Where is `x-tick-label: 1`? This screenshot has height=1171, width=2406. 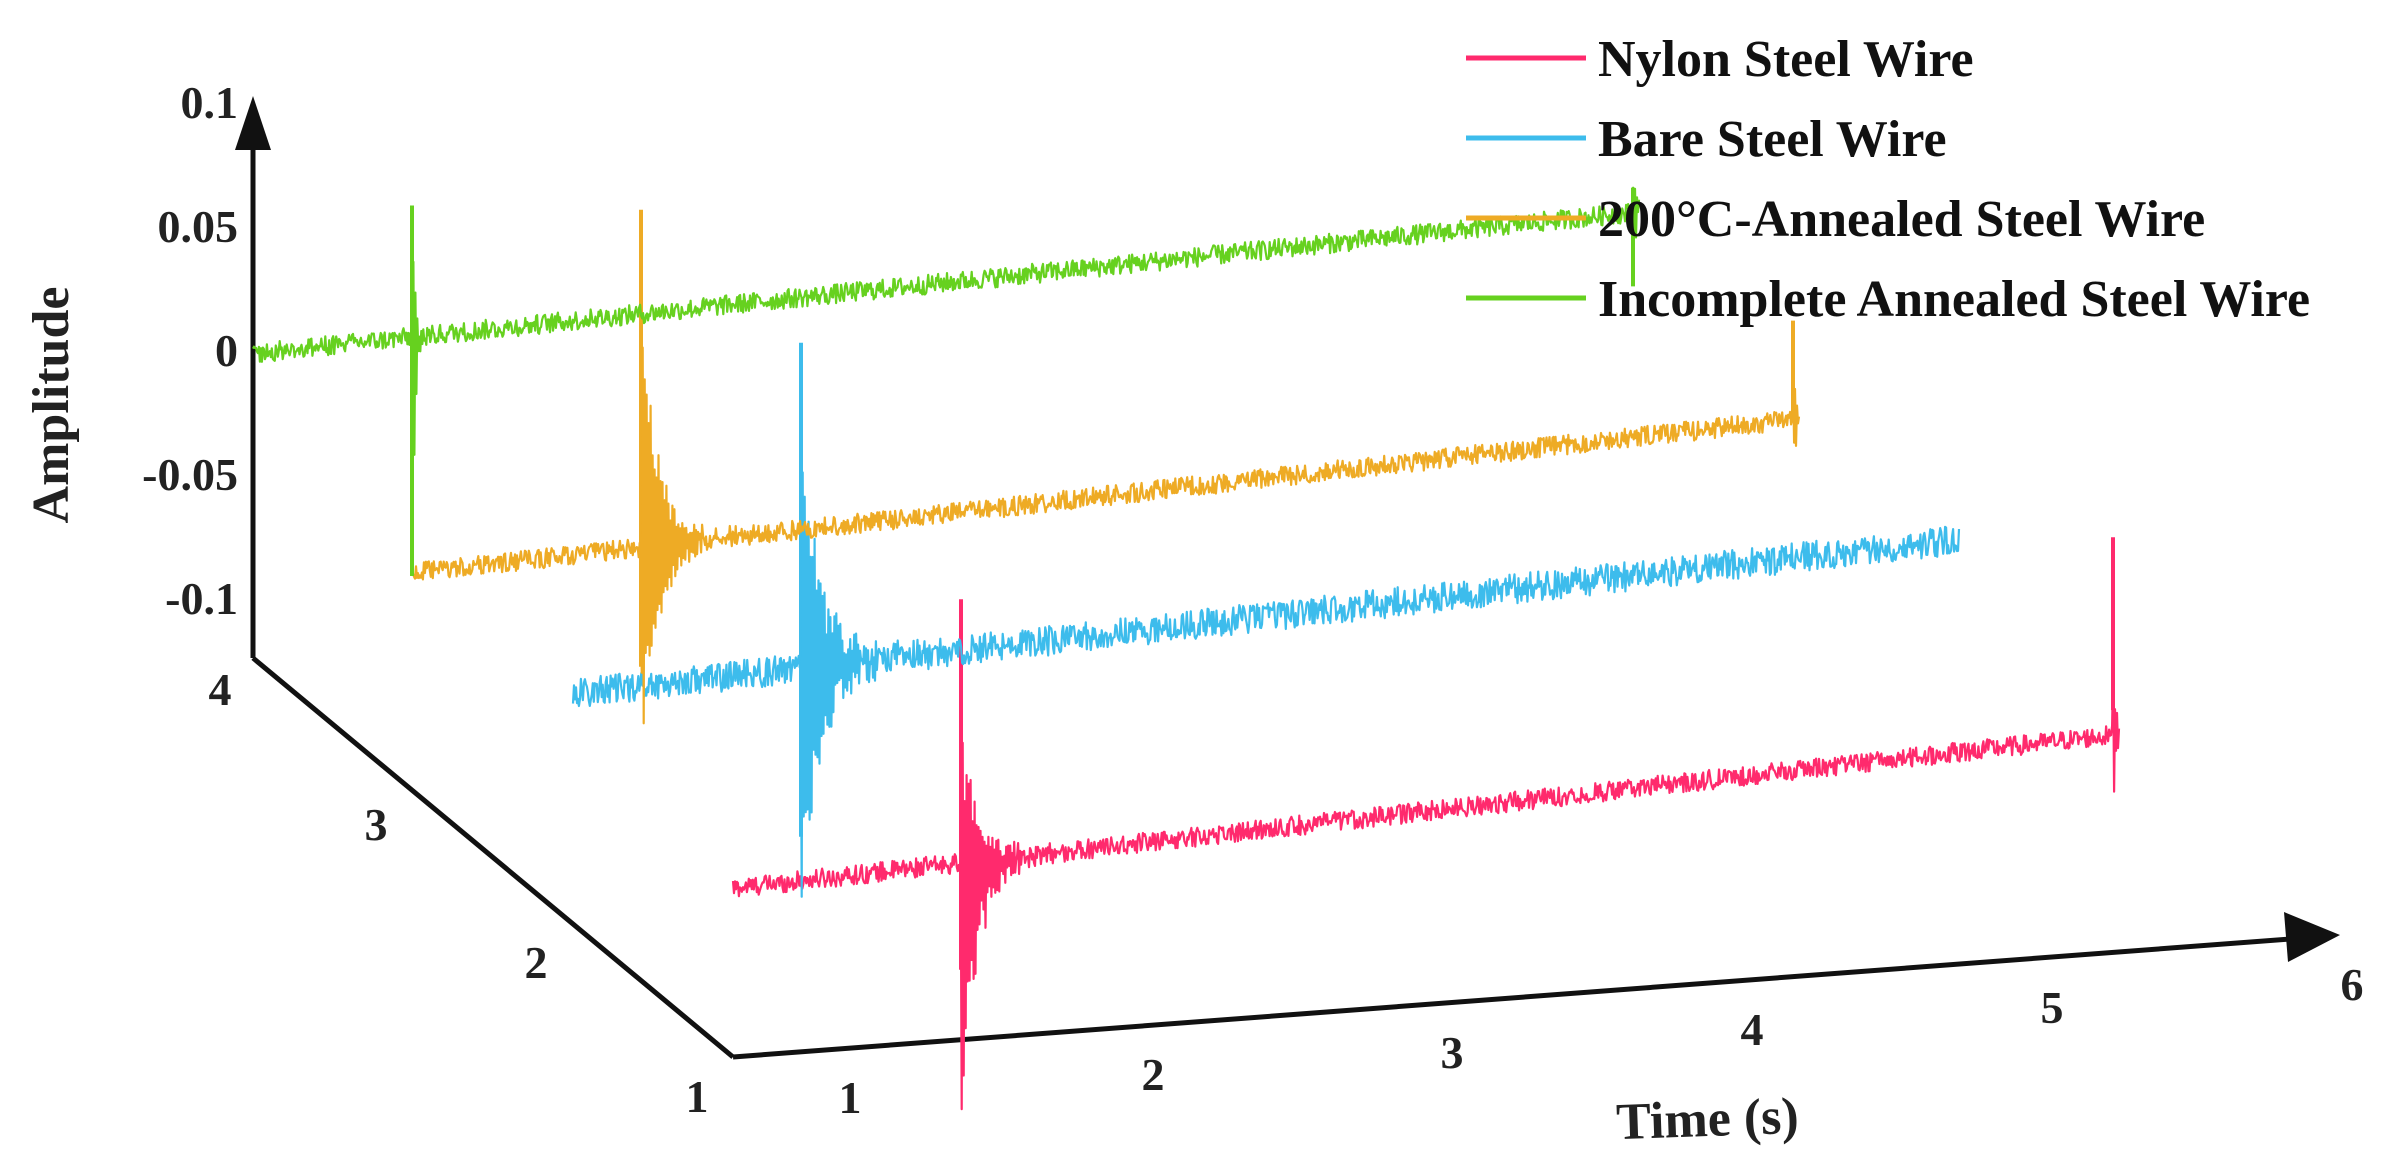 x-tick-label: 1 is located at coordinates (850, 1097).